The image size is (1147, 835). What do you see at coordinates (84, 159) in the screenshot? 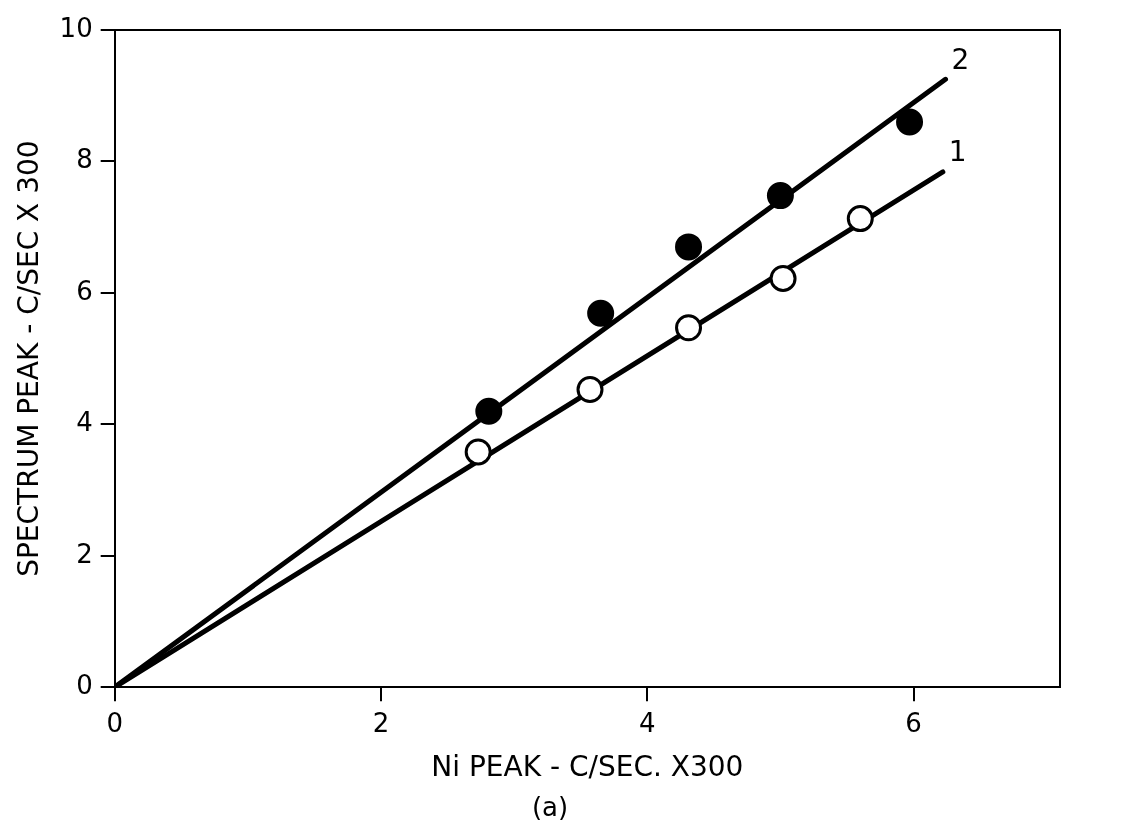
I see `y-tick-label: 8` at bounding box center [84, 159].